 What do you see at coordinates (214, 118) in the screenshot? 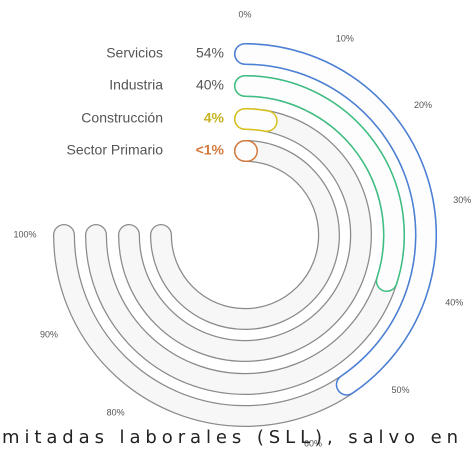
I see `value-label: 4%` at bounding box center [214, 118].